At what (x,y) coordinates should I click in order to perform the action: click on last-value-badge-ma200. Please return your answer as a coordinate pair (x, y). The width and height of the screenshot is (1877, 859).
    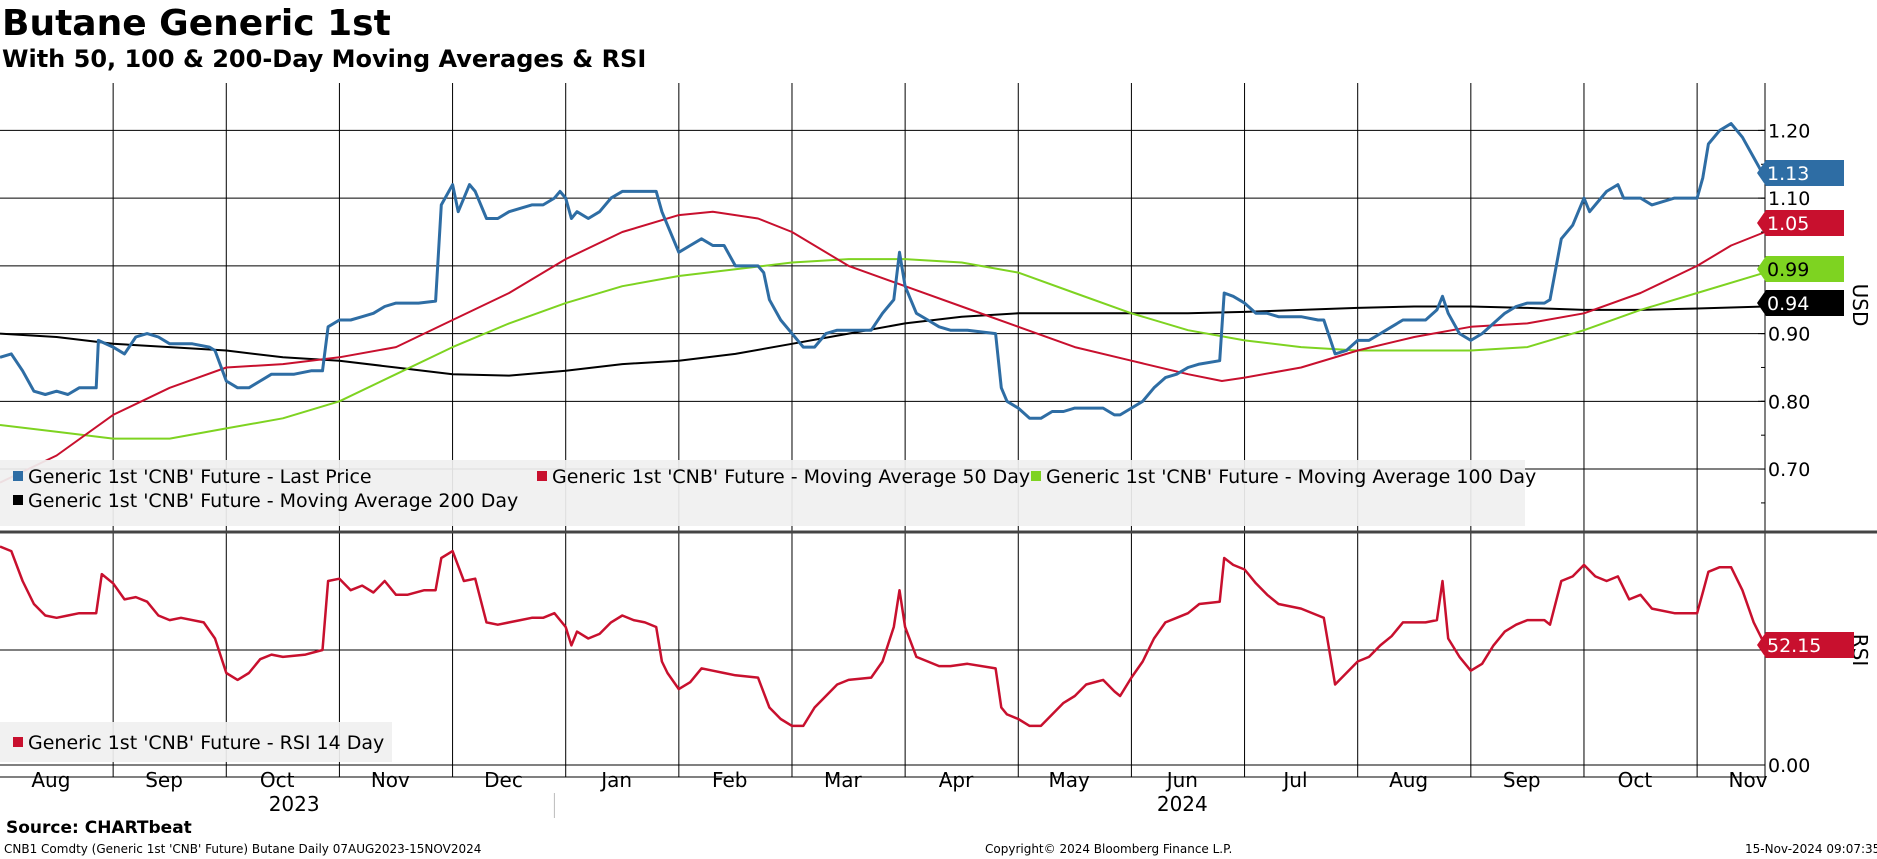
    Looking at the image, I should click on (1800, 303).